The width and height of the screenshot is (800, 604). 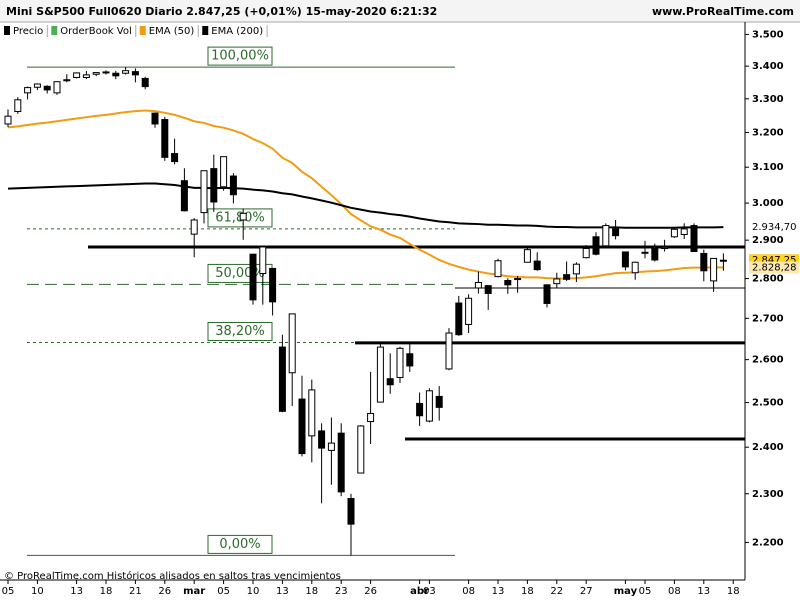 I want to click on x-tick-label: 03, so click(x=429, y=591).